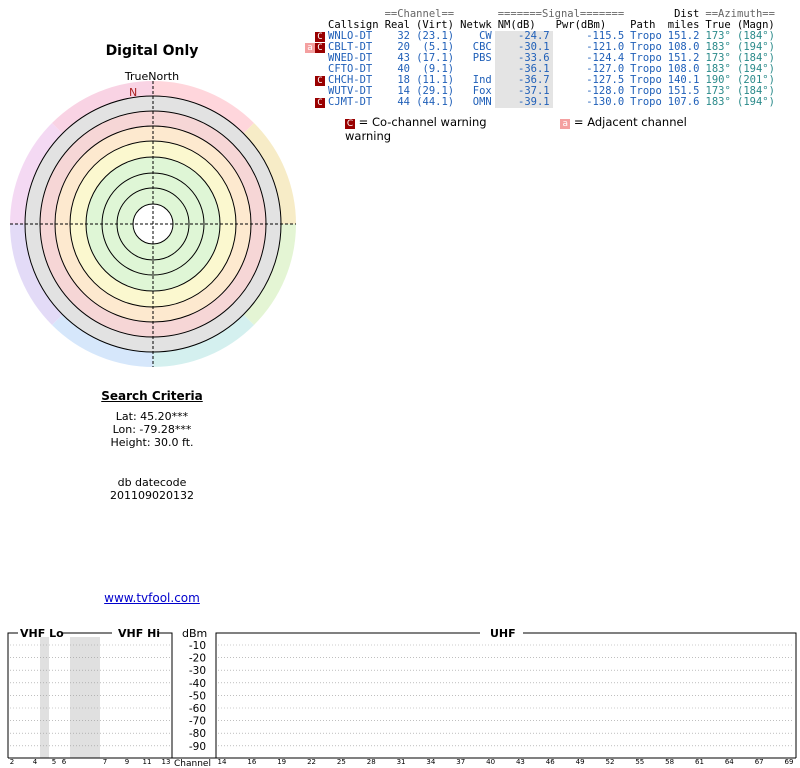 The width and height of the screenshot is (800, 768). I want to click on uhf-channel-label: 22, so click(311, 762).